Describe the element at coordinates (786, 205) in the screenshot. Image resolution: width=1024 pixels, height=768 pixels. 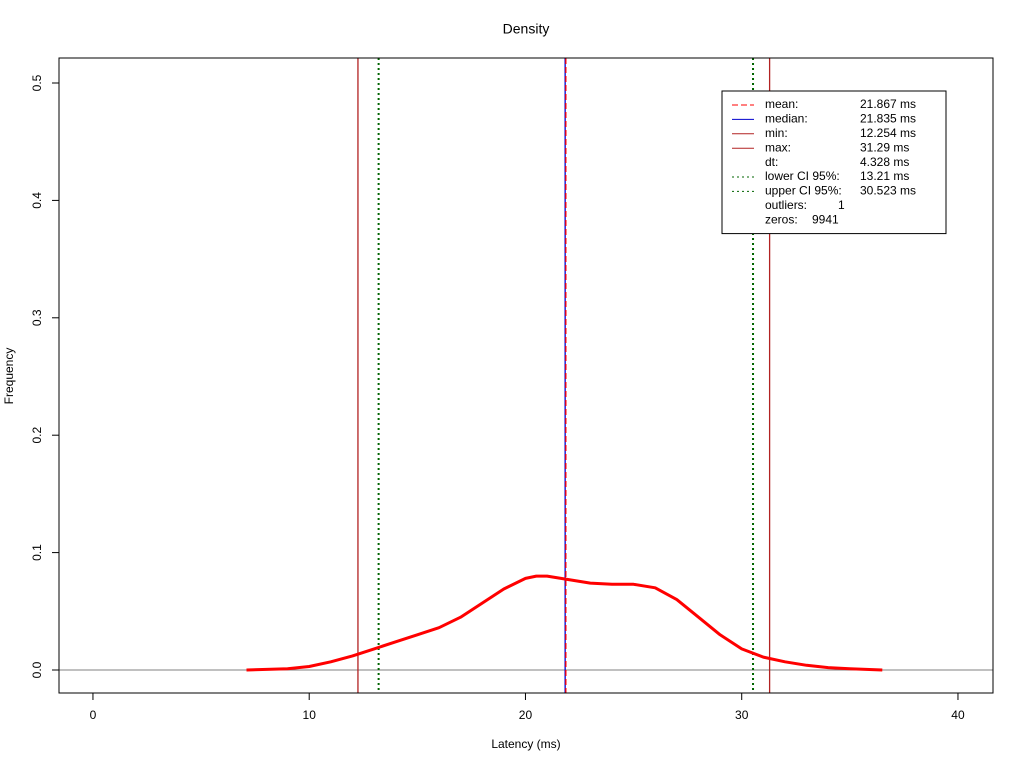
I see `legend-label: outliers:` at that location.